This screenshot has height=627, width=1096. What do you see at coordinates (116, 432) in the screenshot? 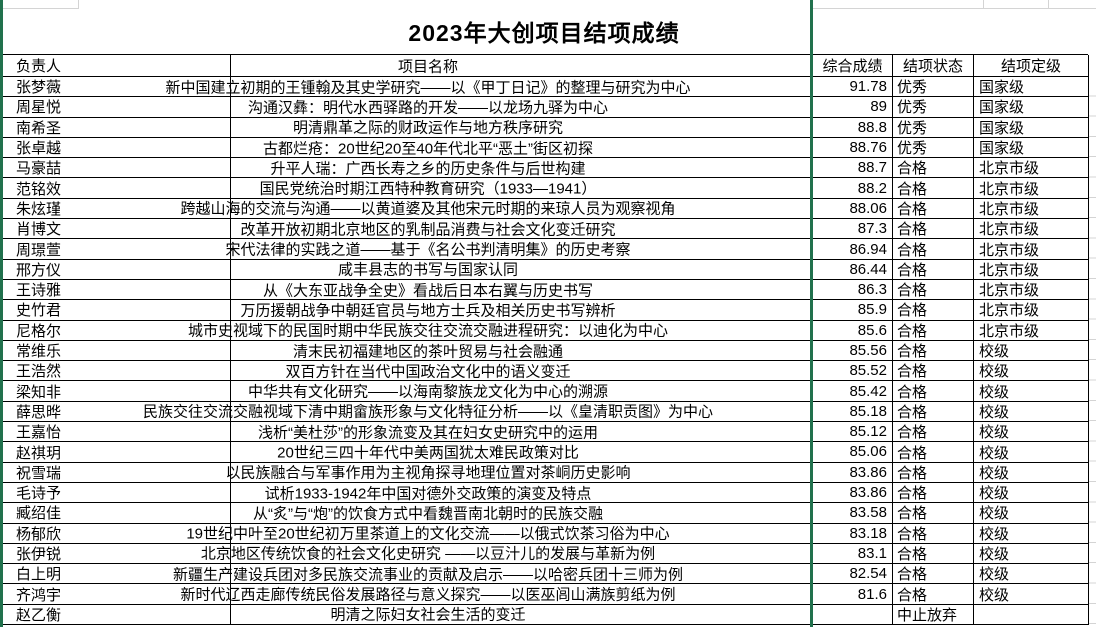
I see `cell-owner: 王嘉怡` at bounding box center [116, 432].